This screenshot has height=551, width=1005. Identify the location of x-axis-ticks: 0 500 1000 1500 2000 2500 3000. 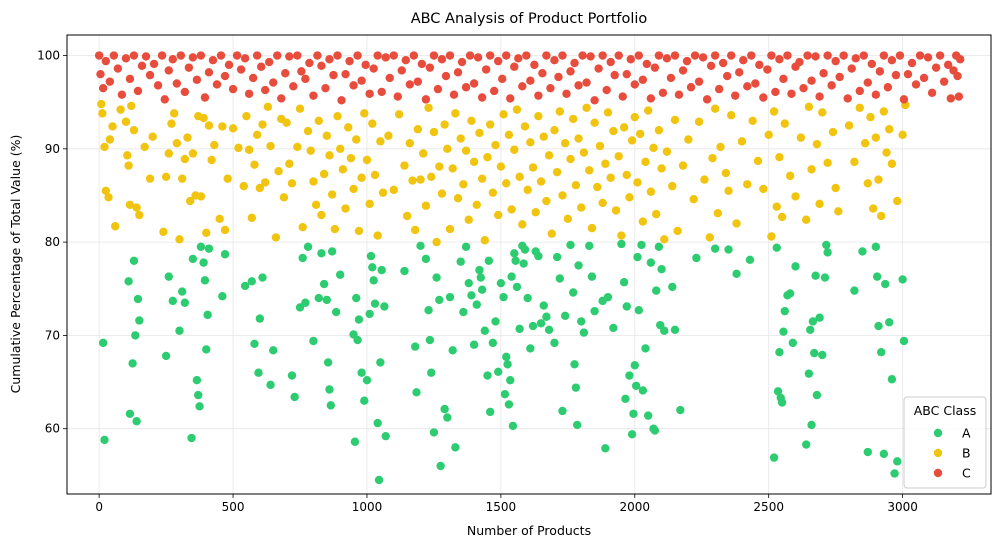
(506, 504).